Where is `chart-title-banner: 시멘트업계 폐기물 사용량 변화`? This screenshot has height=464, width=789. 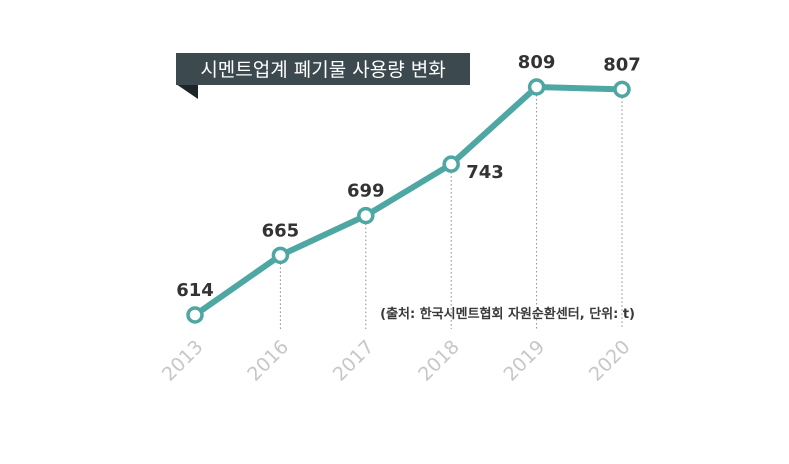 chart-title-banner: 시멘트업계 폐기물 사용량 변화 is located at coordinates (323, 76).